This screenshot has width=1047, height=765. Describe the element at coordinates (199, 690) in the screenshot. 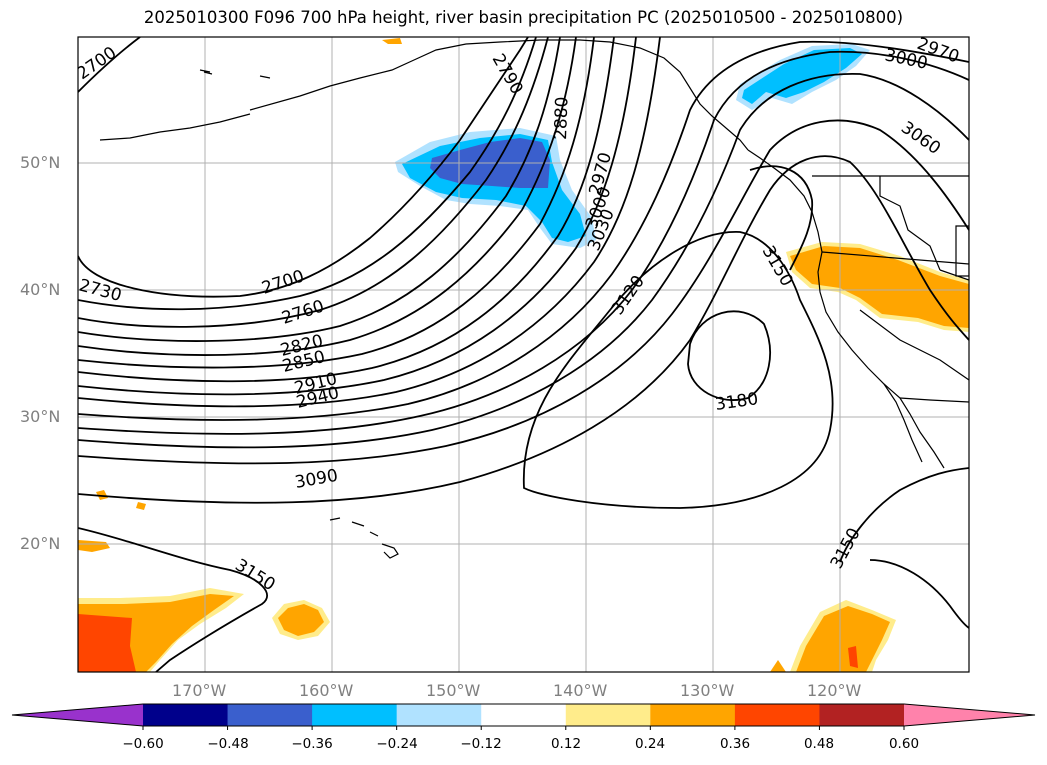

I see `lon-label: 170°W` at that location.